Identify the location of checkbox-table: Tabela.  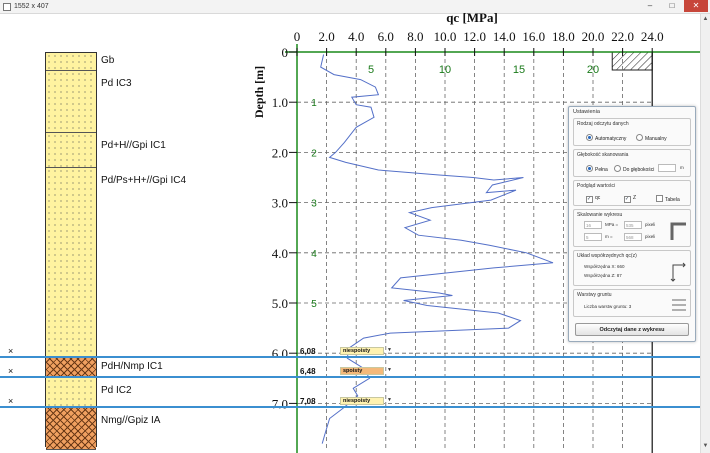
(668, 199).